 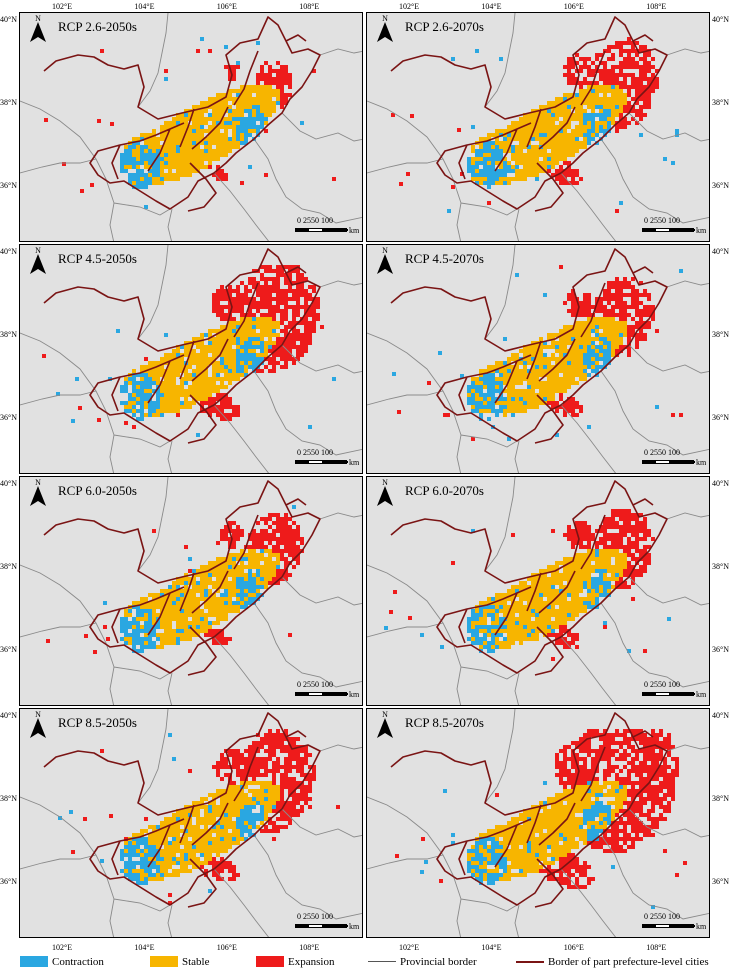 What do you see at coordinates (34, 961) in the screenshot?
I see `contraction-swatch` at bounding box center [34, 961].